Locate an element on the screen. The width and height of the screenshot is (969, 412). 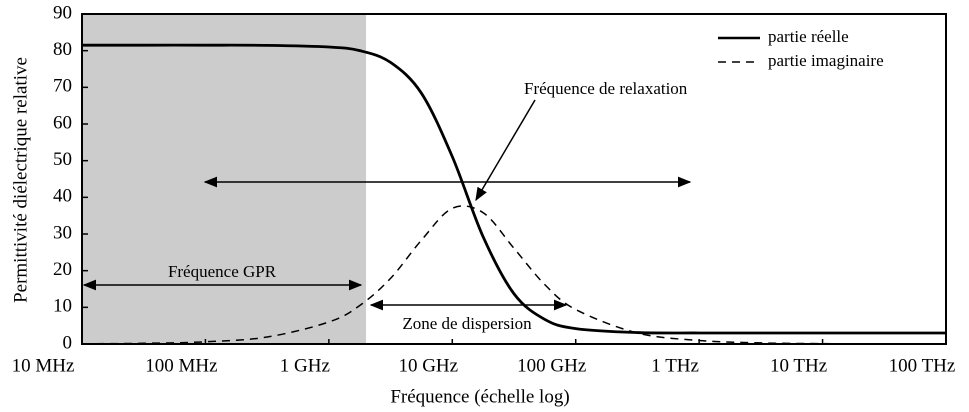
y-tick-label: 60 is located at coordinates (62, 122).